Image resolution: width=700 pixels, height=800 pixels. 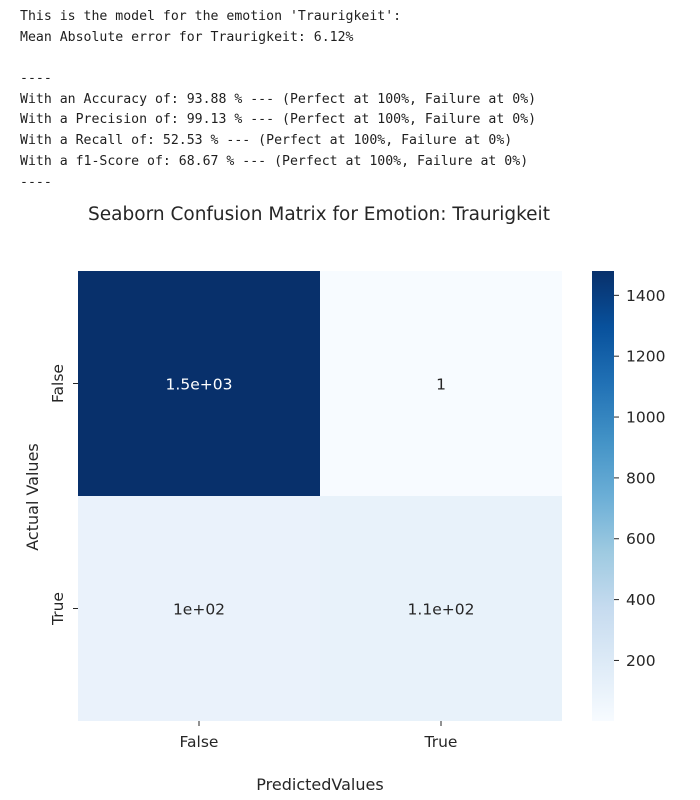 I want to click on cell-annotation: 1.1e+02, so click(x=441, y=610).